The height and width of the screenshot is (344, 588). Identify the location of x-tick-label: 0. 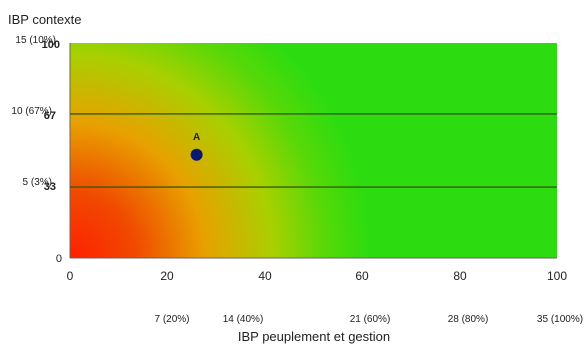
(70, 276).